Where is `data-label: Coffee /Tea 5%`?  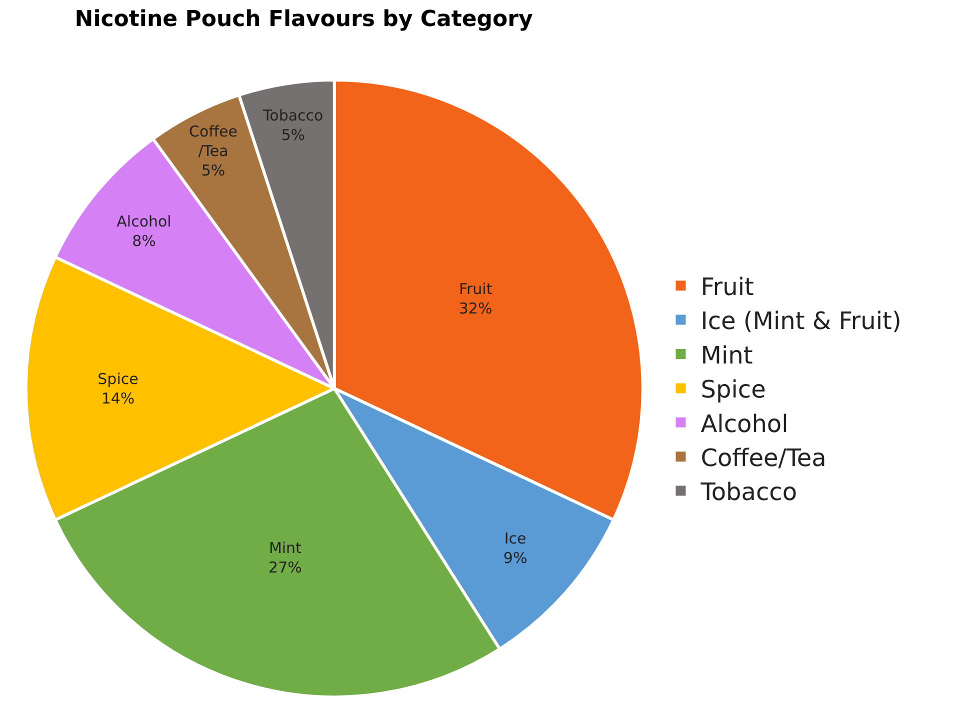 data-label: Coffee /Tea 5% is located at coordinates (213, 151).